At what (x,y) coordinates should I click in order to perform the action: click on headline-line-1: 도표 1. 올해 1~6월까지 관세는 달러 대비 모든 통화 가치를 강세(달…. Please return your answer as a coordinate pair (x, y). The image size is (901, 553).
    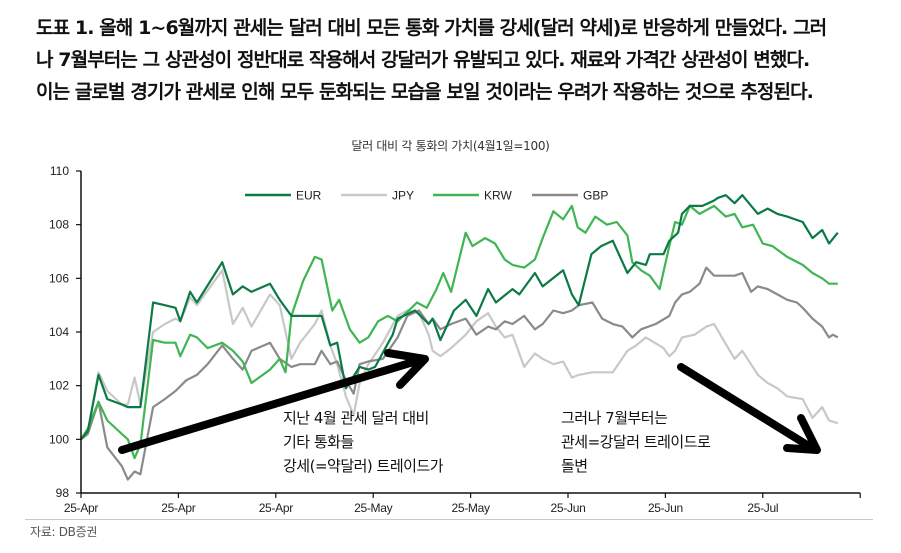
    Looking at the image, I should click on (431, 28).